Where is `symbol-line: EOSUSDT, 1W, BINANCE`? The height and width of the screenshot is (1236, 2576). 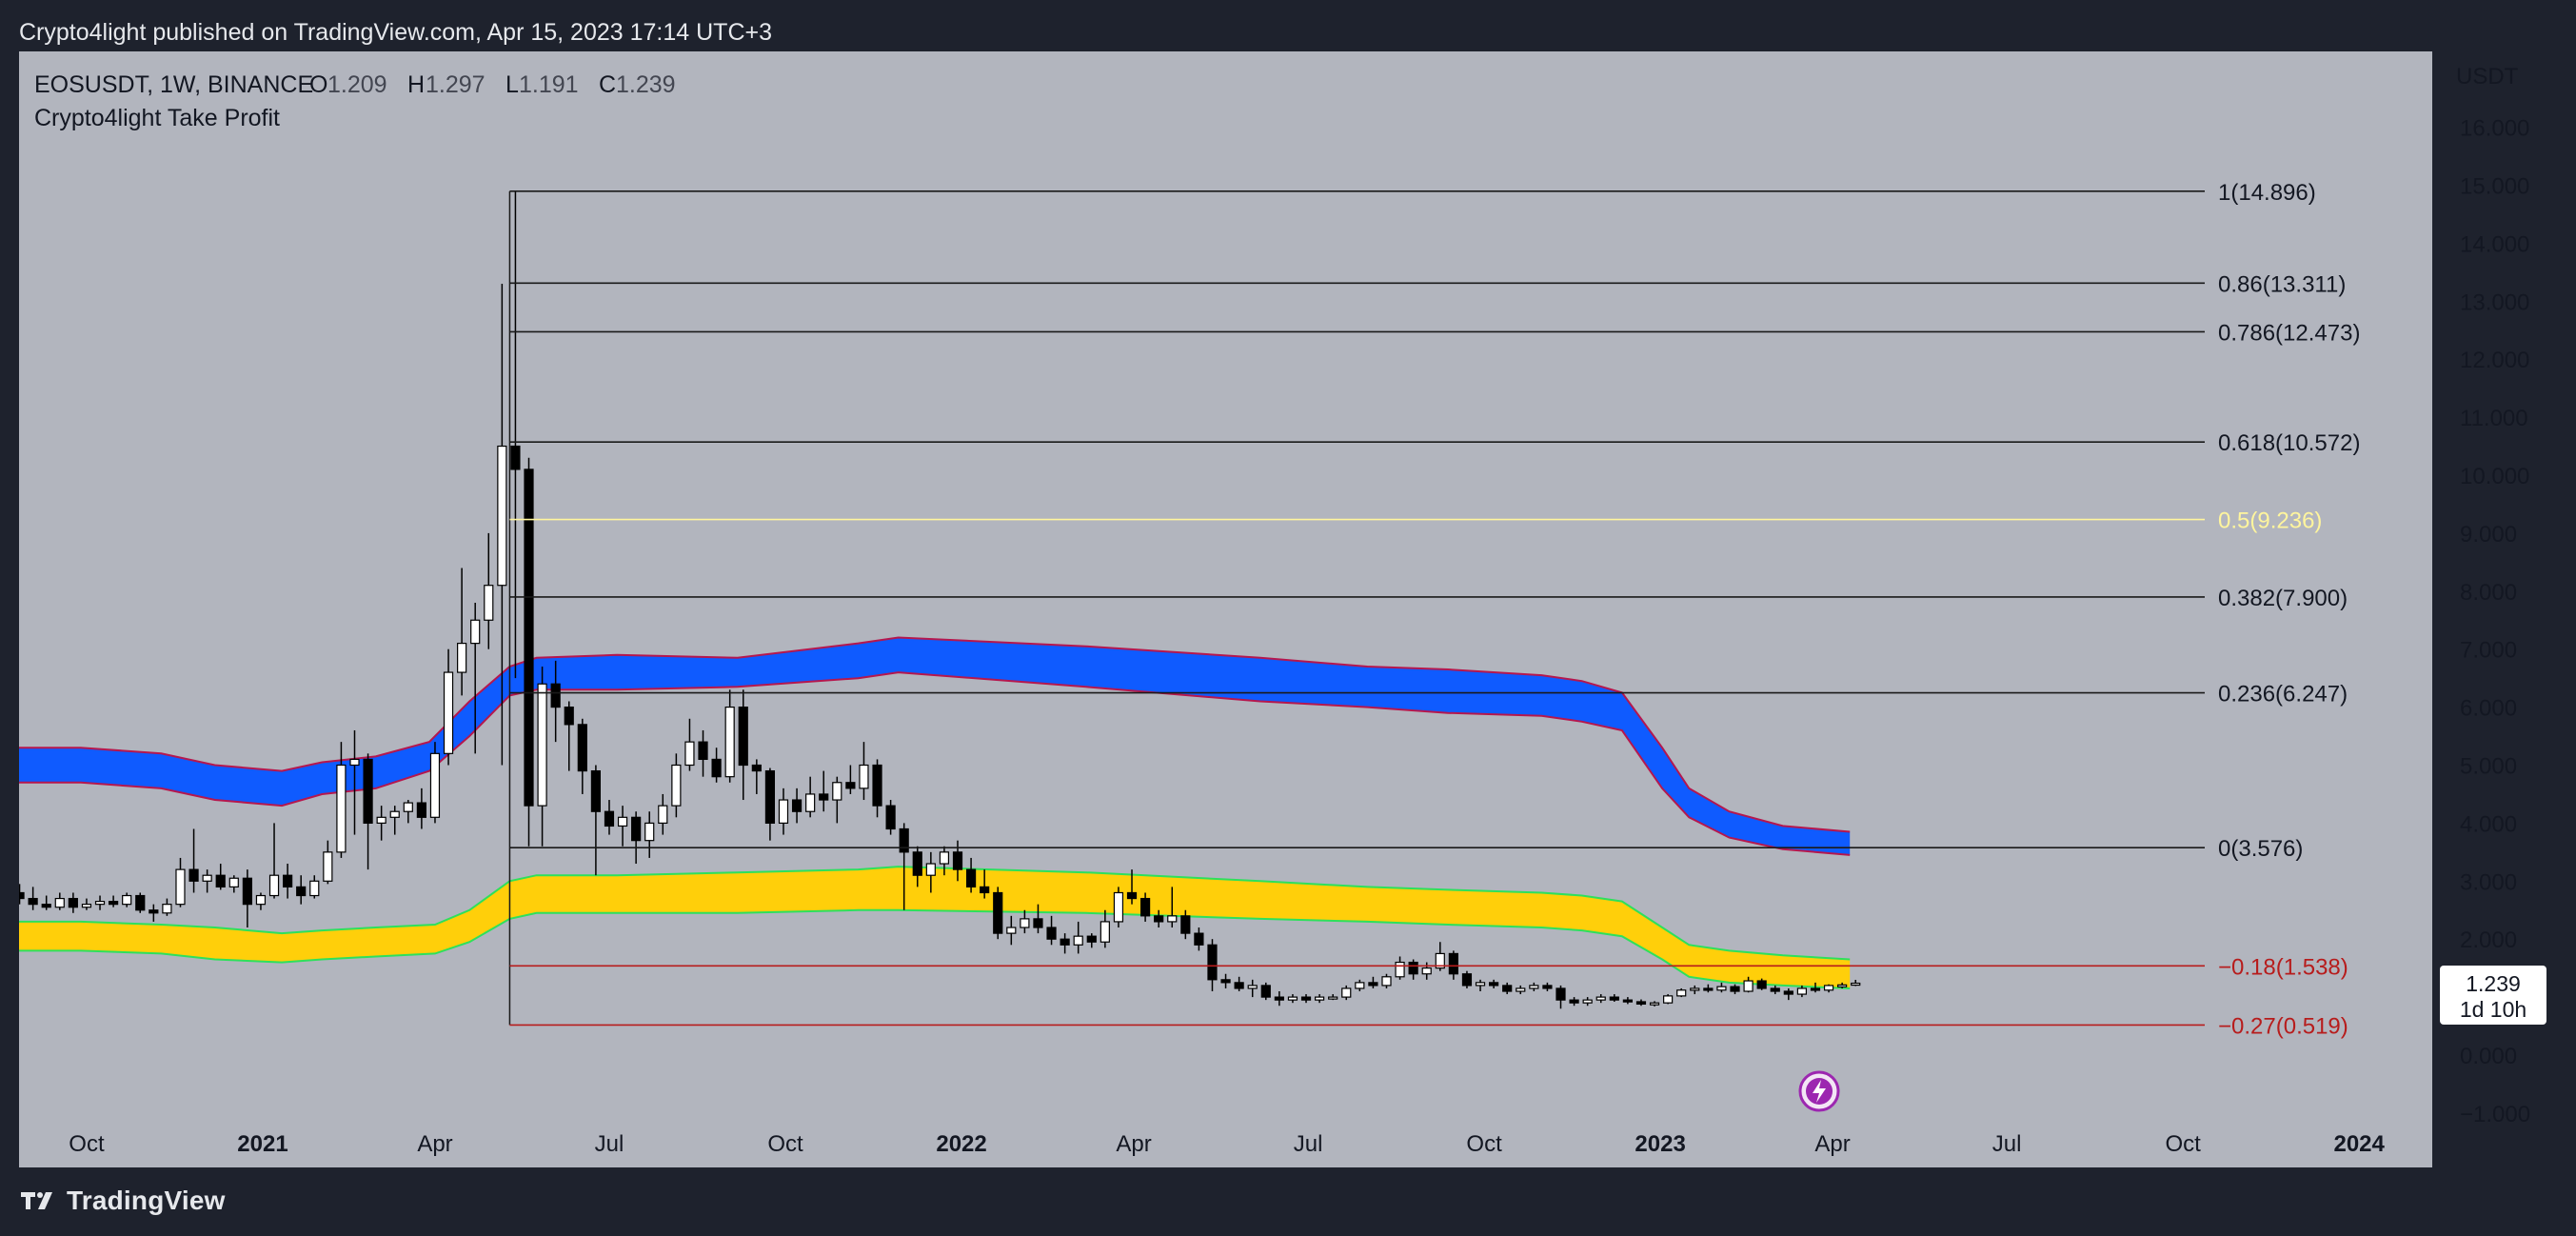 symbol-line: EOSUSDT, 1W, BINANCE is located at coordinates (173, 84).